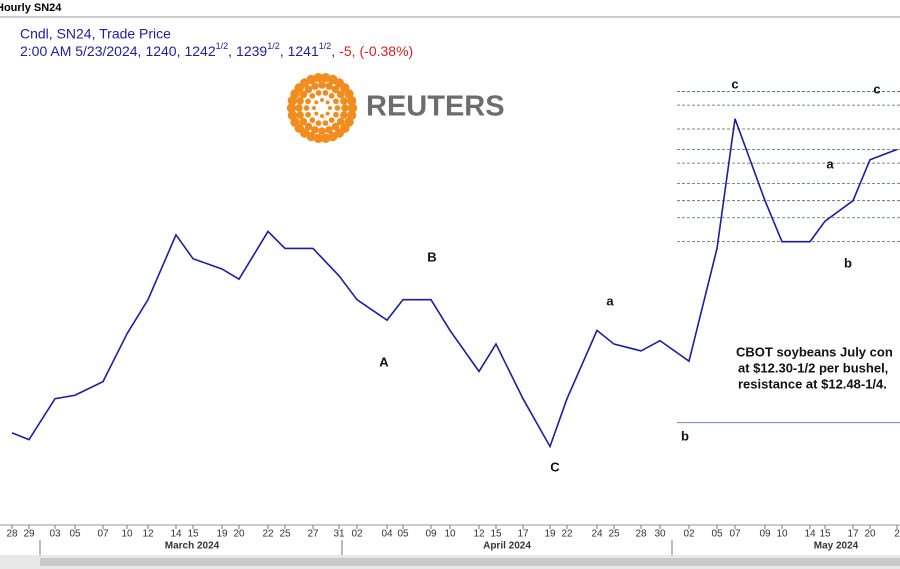 This screenshot has width=900, height=569. What do you see at coordinates (357, 534) in the screenshot?
I see `x-tick-label: 02` at bounding box center [357, 534].